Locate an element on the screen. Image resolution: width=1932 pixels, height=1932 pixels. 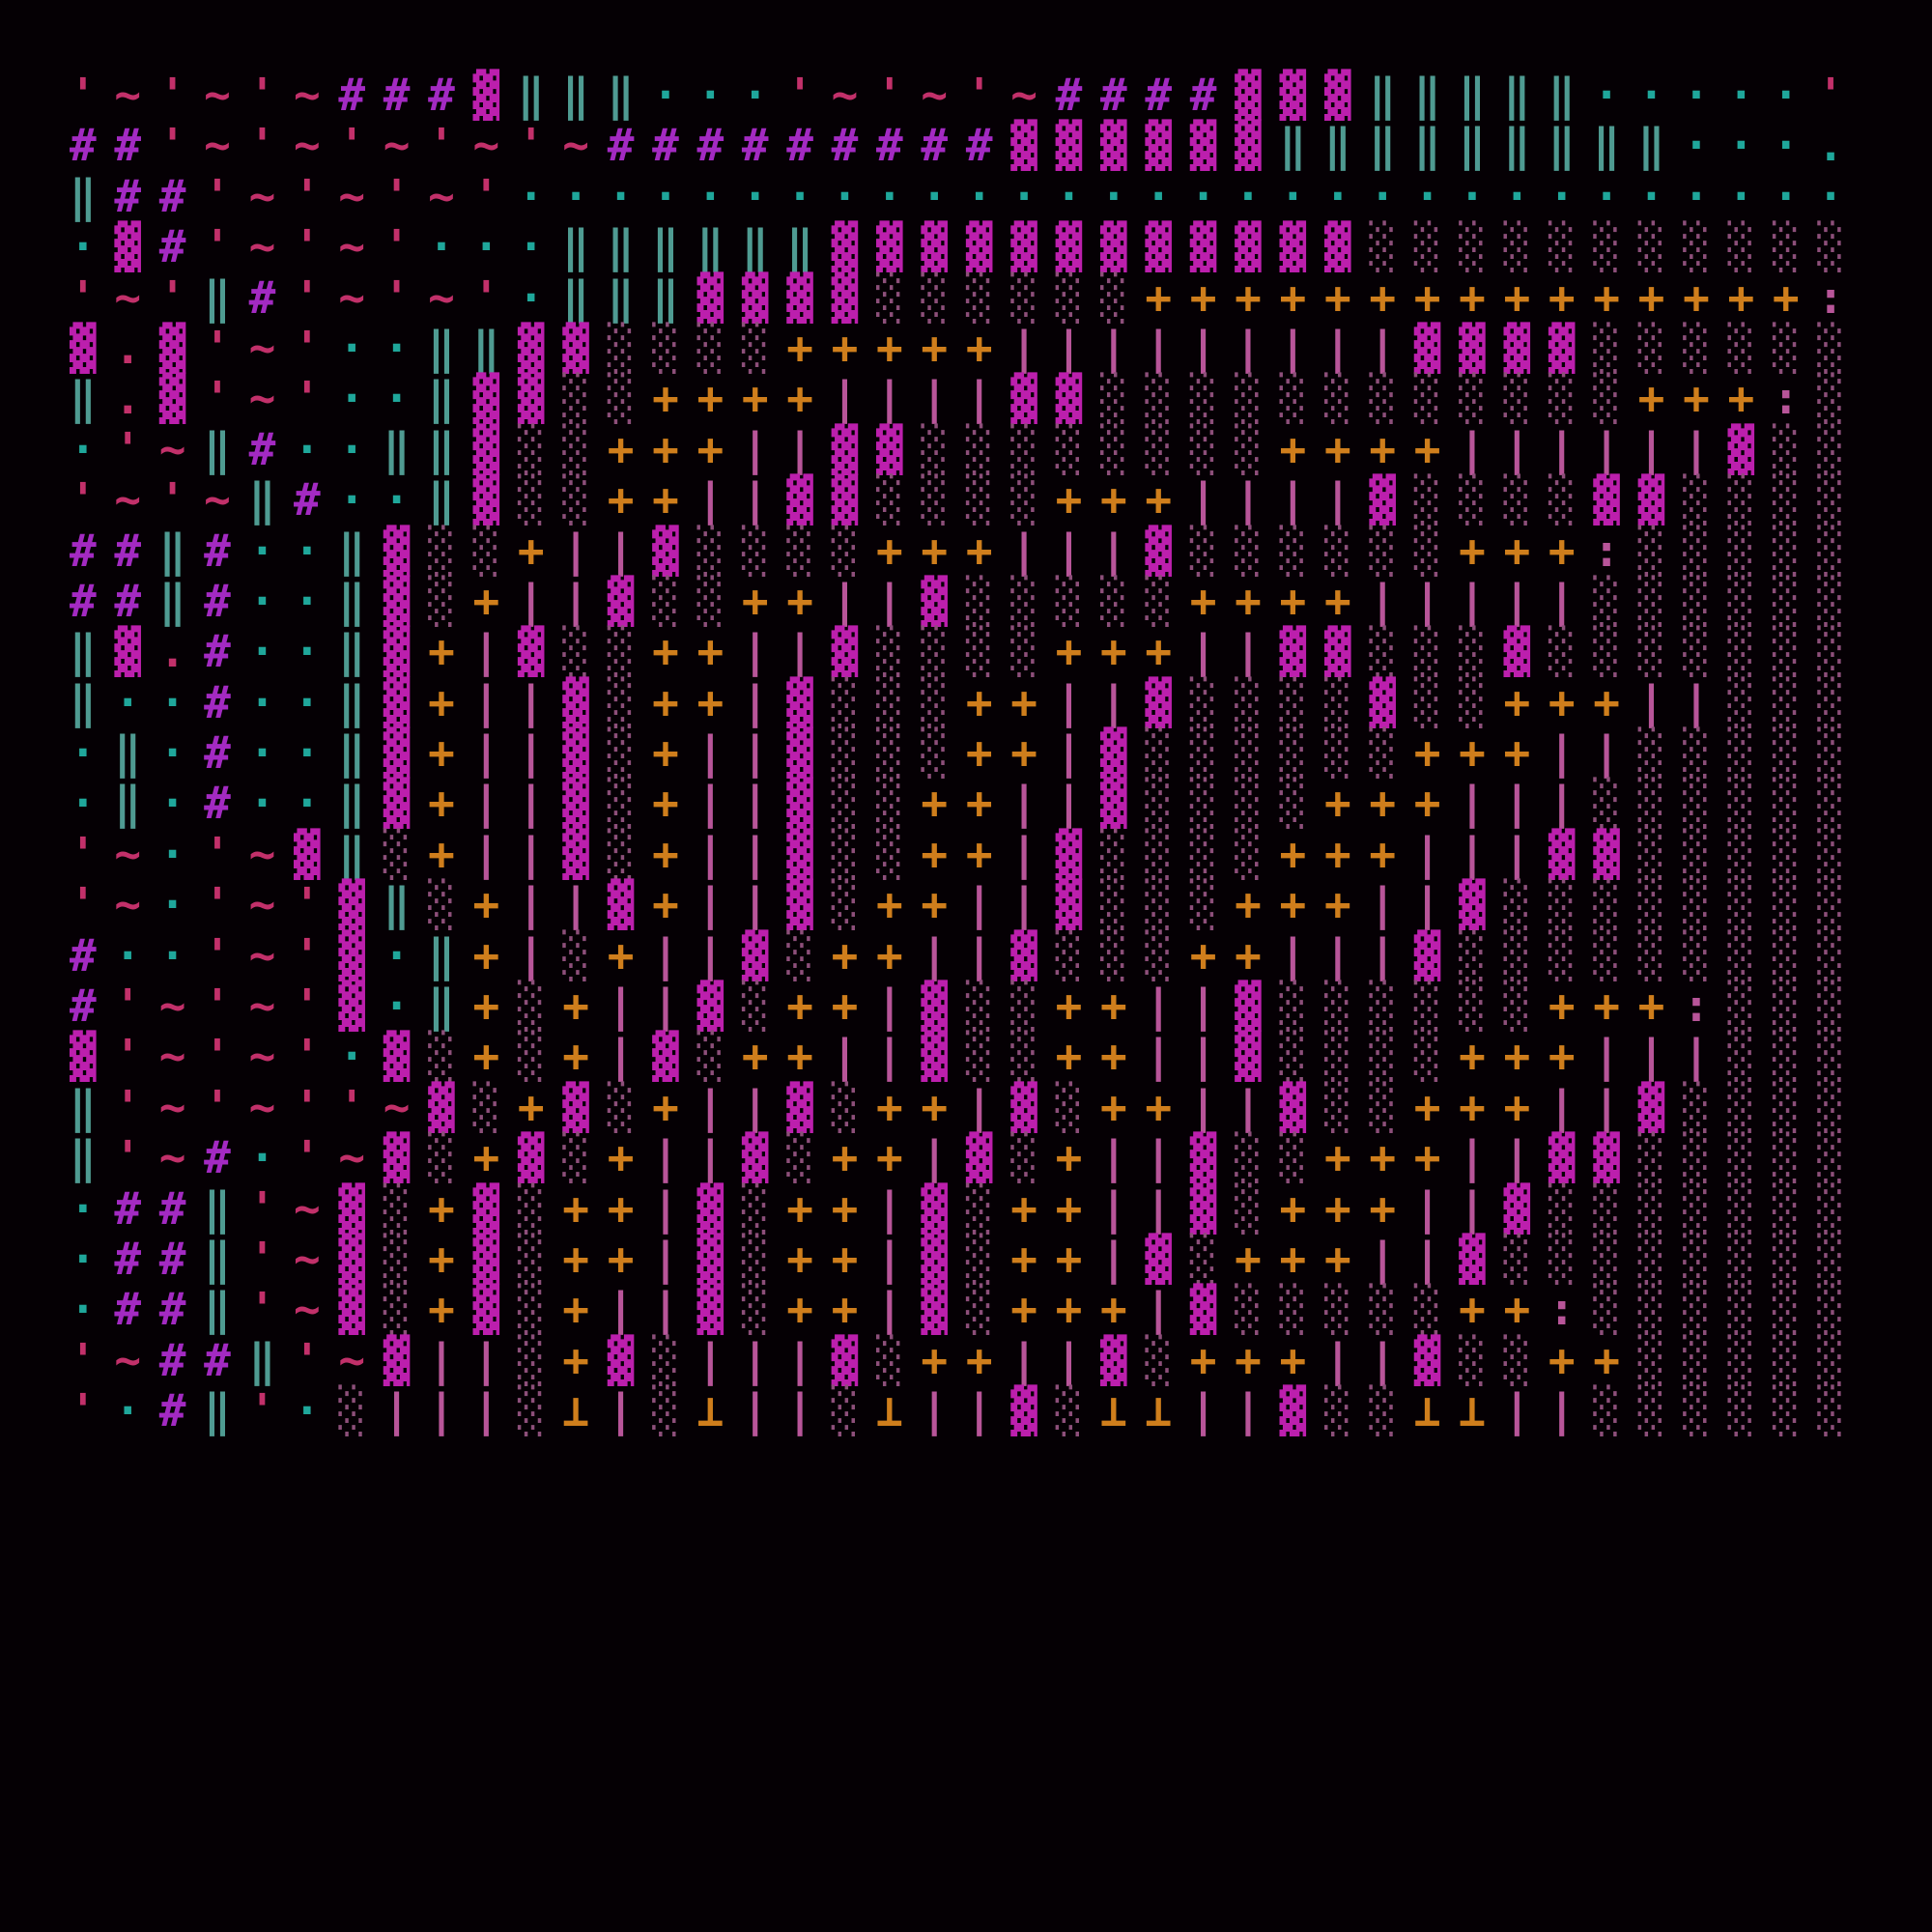
ascii-row: · # # ‖ ' ~ ▓ ░ + ▓ ░ + + | ▓ ░ + + | ▓ ░ + + | | ▓ ░ + + + | | ▓ ░ ░ ░ ░ ░ ░ ░ is located at coordinates (966, 1208).